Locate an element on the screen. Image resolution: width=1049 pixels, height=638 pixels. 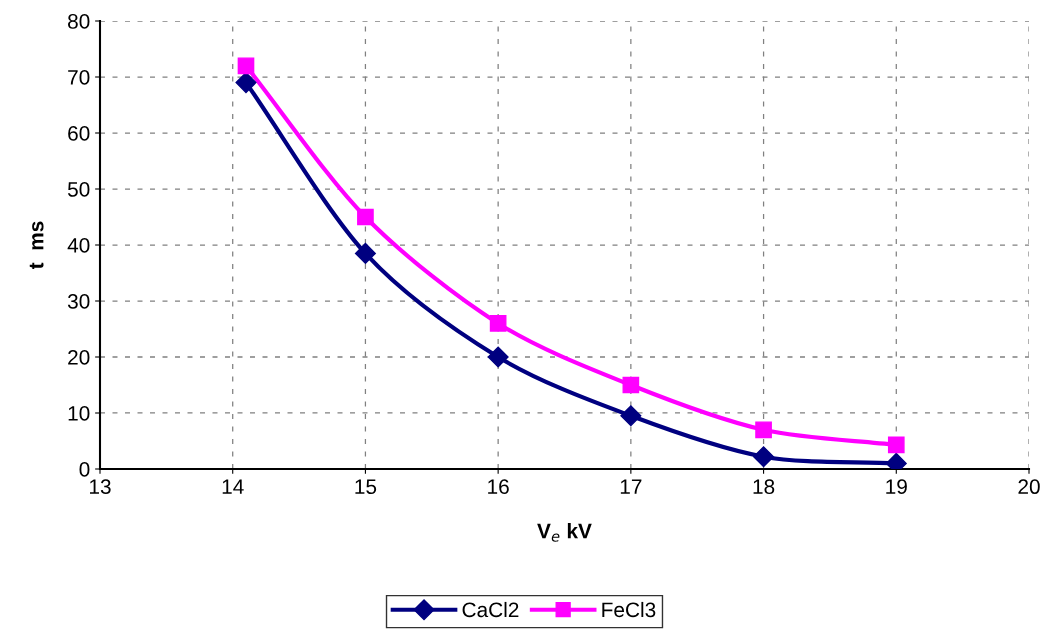
y-tick-label: 30 is located at coordinates (78, 301).